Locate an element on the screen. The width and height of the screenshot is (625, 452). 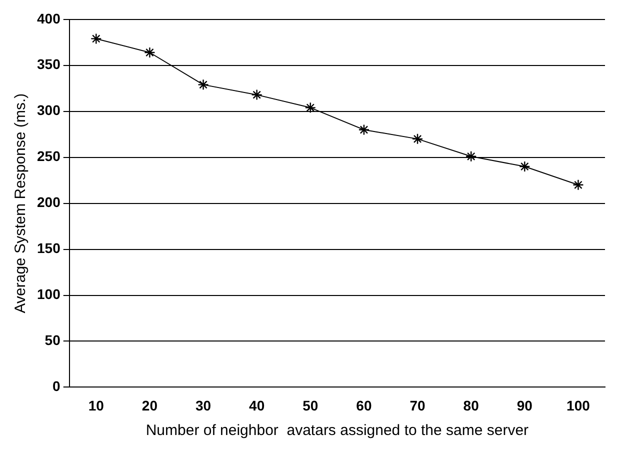
x-axis-title: Number of neighbor avatars assigned to the same server is located at coordinates (337, 431).